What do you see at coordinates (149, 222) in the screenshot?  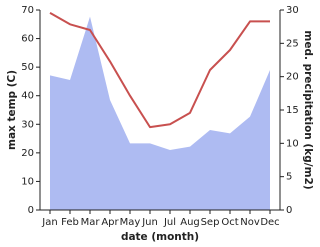 I see `x-tick-label: Jun` at bounding box center [149, 222].